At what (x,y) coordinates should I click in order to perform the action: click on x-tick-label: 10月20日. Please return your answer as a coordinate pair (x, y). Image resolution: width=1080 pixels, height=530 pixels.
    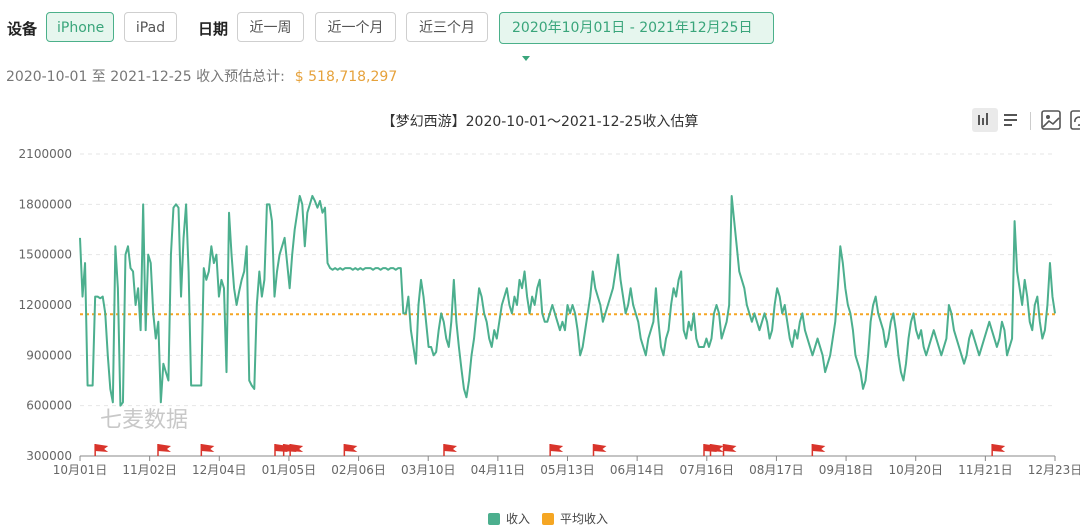
    Looking at the image, I should click on (915, 470).